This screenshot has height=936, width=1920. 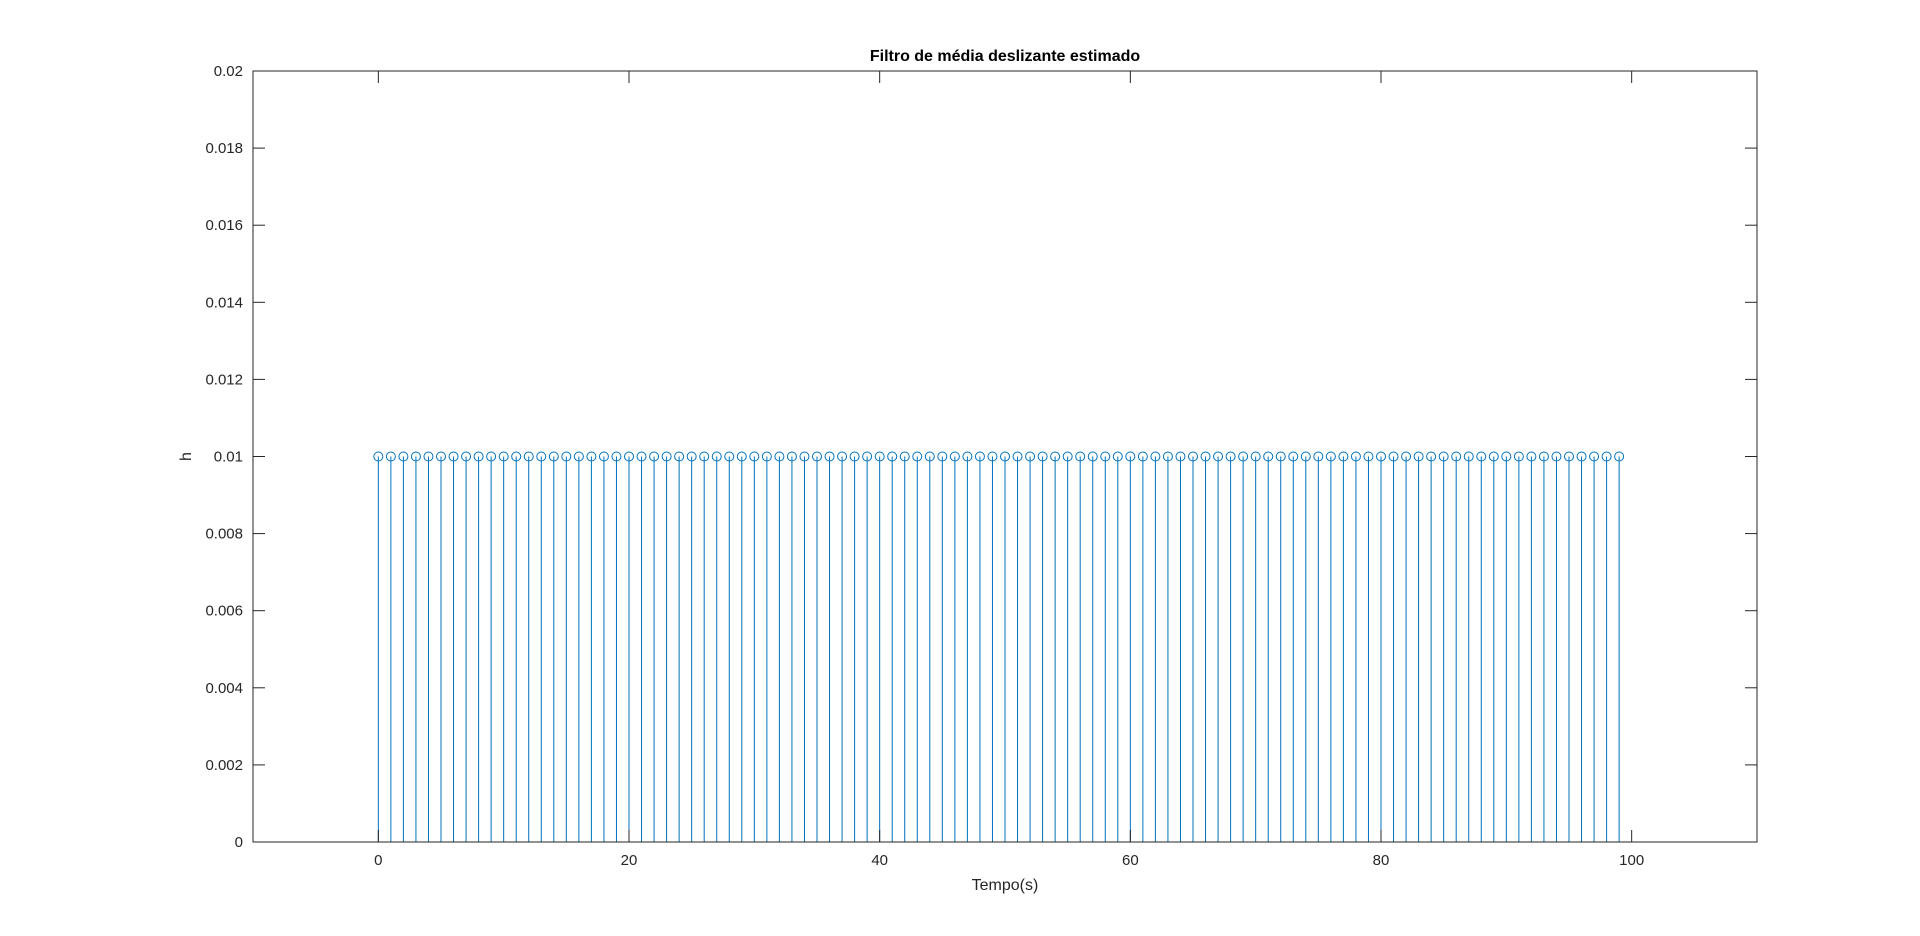 I want to click on x-tick-label: 60, so click(x=1130, y=860).